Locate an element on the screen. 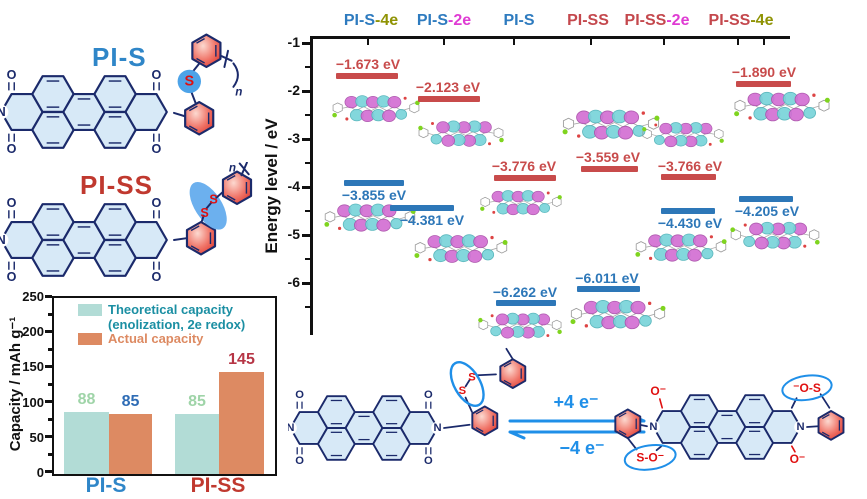 The image size is (867, 499). column-header-pi-s-2e: PI-S-2e is located at coordinates (444, 21).